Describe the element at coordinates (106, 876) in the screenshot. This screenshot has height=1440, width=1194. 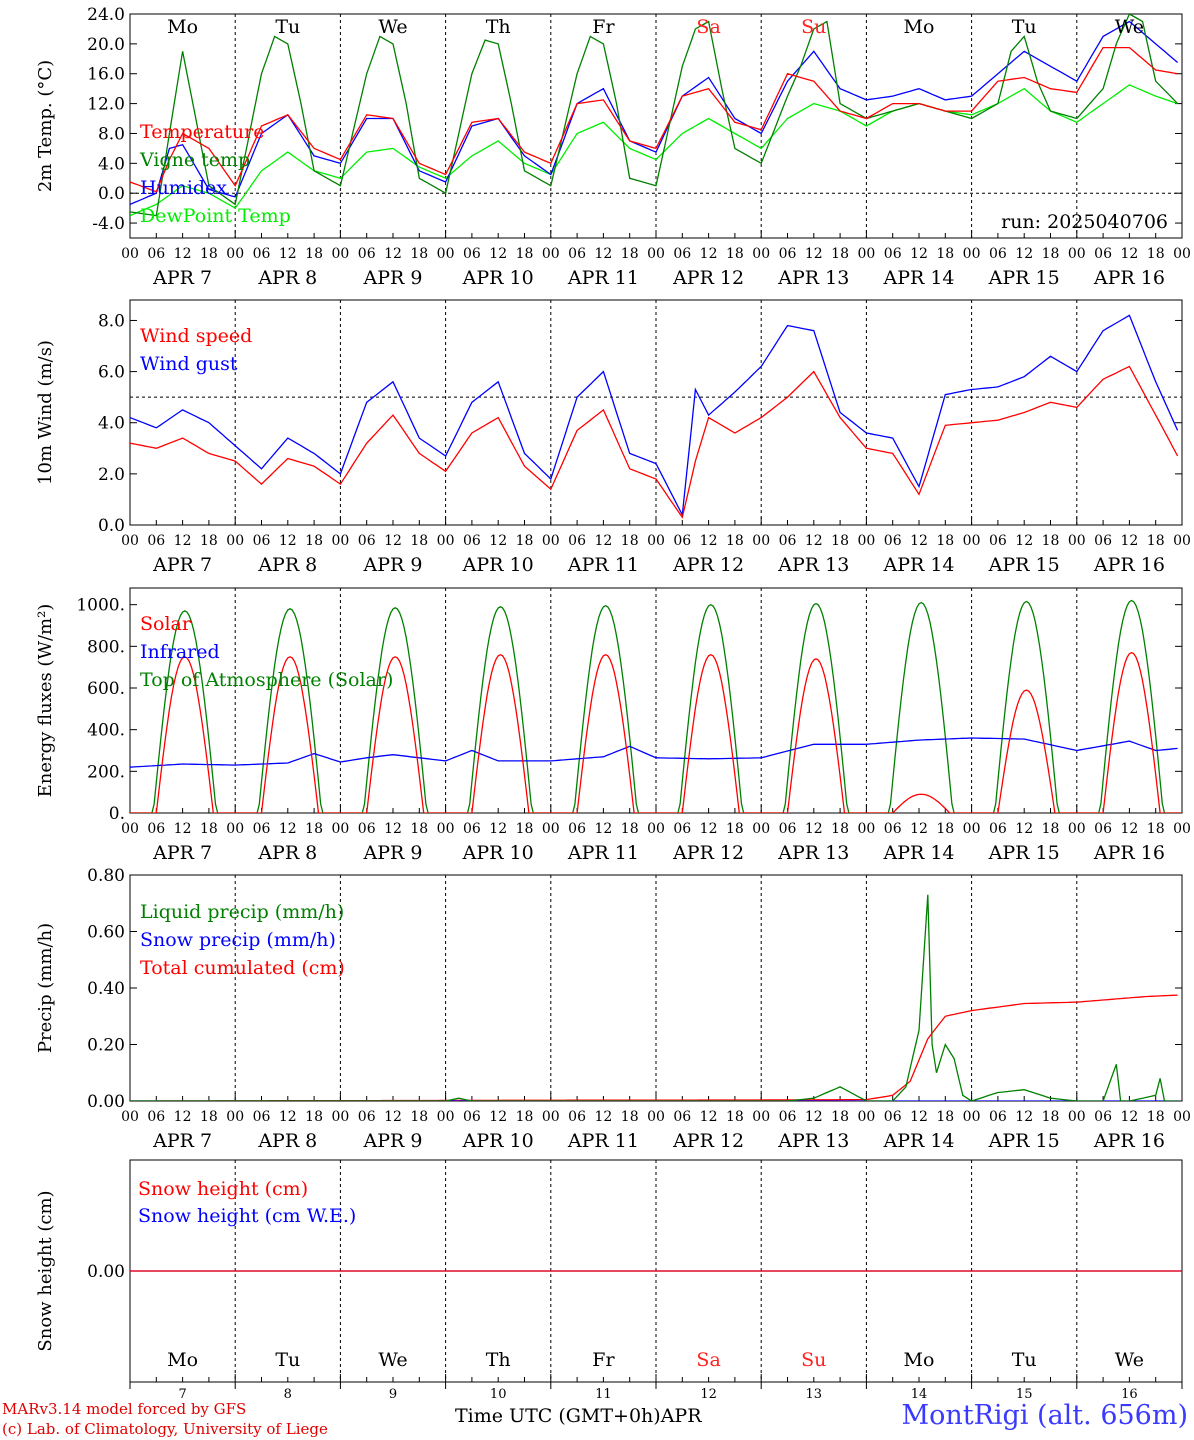
I see `y-tick-label: 0.80` at that location.